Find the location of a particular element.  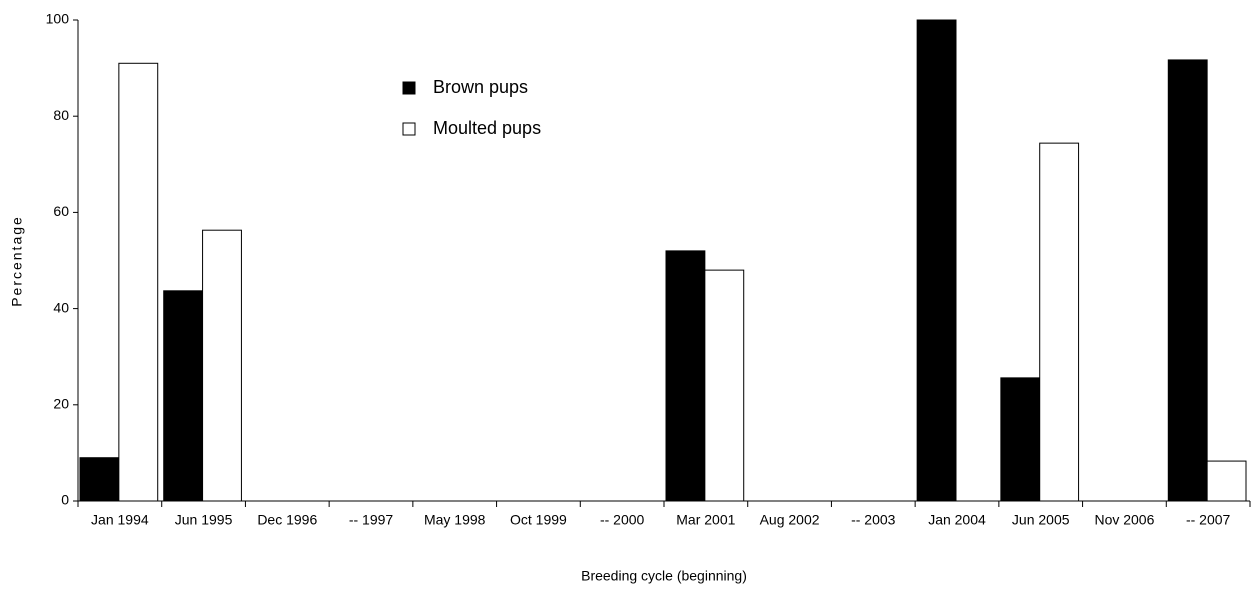

x-tick-label: Aug 2002 is located at coordinates (790, 520).